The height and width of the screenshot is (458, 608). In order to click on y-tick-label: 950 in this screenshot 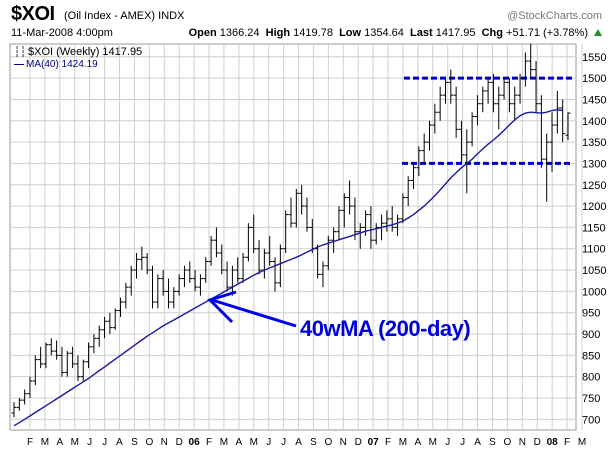, I will do `click(591, 314)`.